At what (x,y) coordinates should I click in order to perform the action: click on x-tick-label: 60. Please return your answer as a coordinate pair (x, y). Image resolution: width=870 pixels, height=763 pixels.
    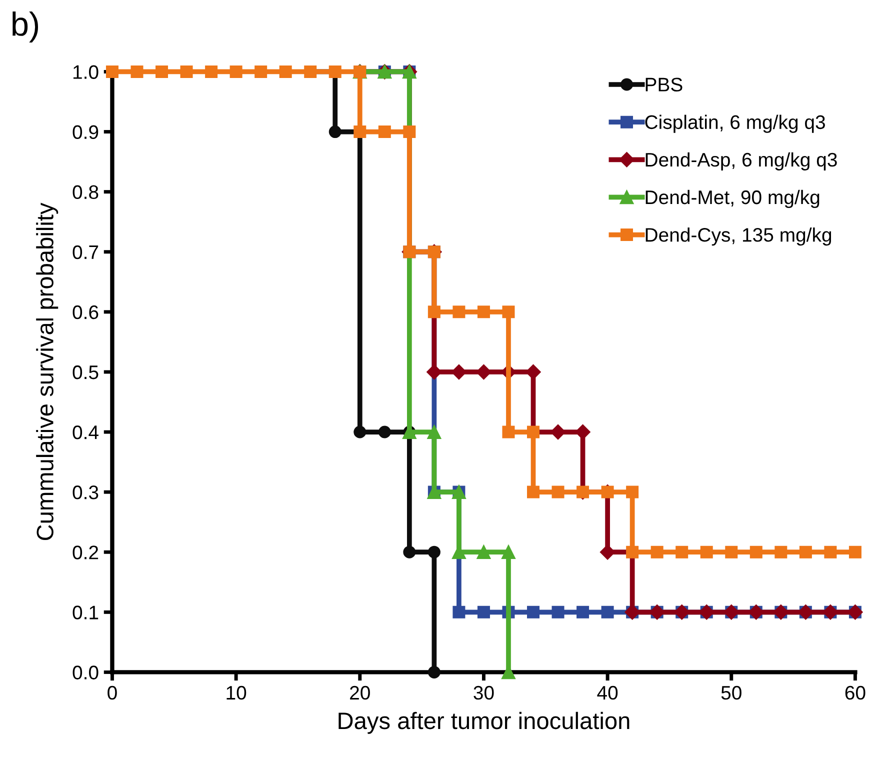
    Looking at the image, I should click on (855, 693).